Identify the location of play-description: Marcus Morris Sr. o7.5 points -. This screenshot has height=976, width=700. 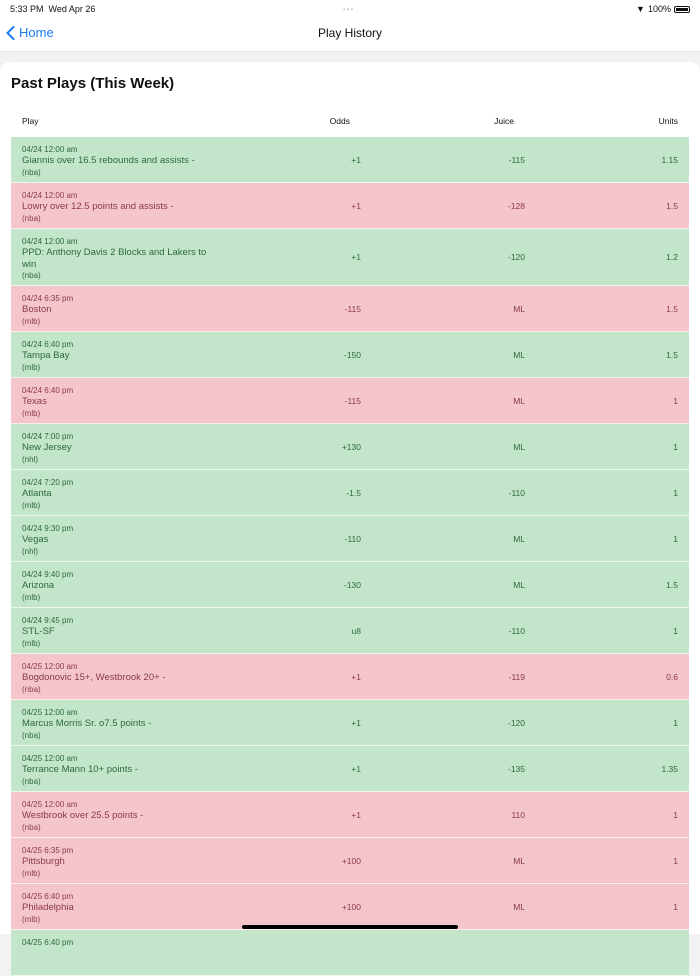
(87, 723).